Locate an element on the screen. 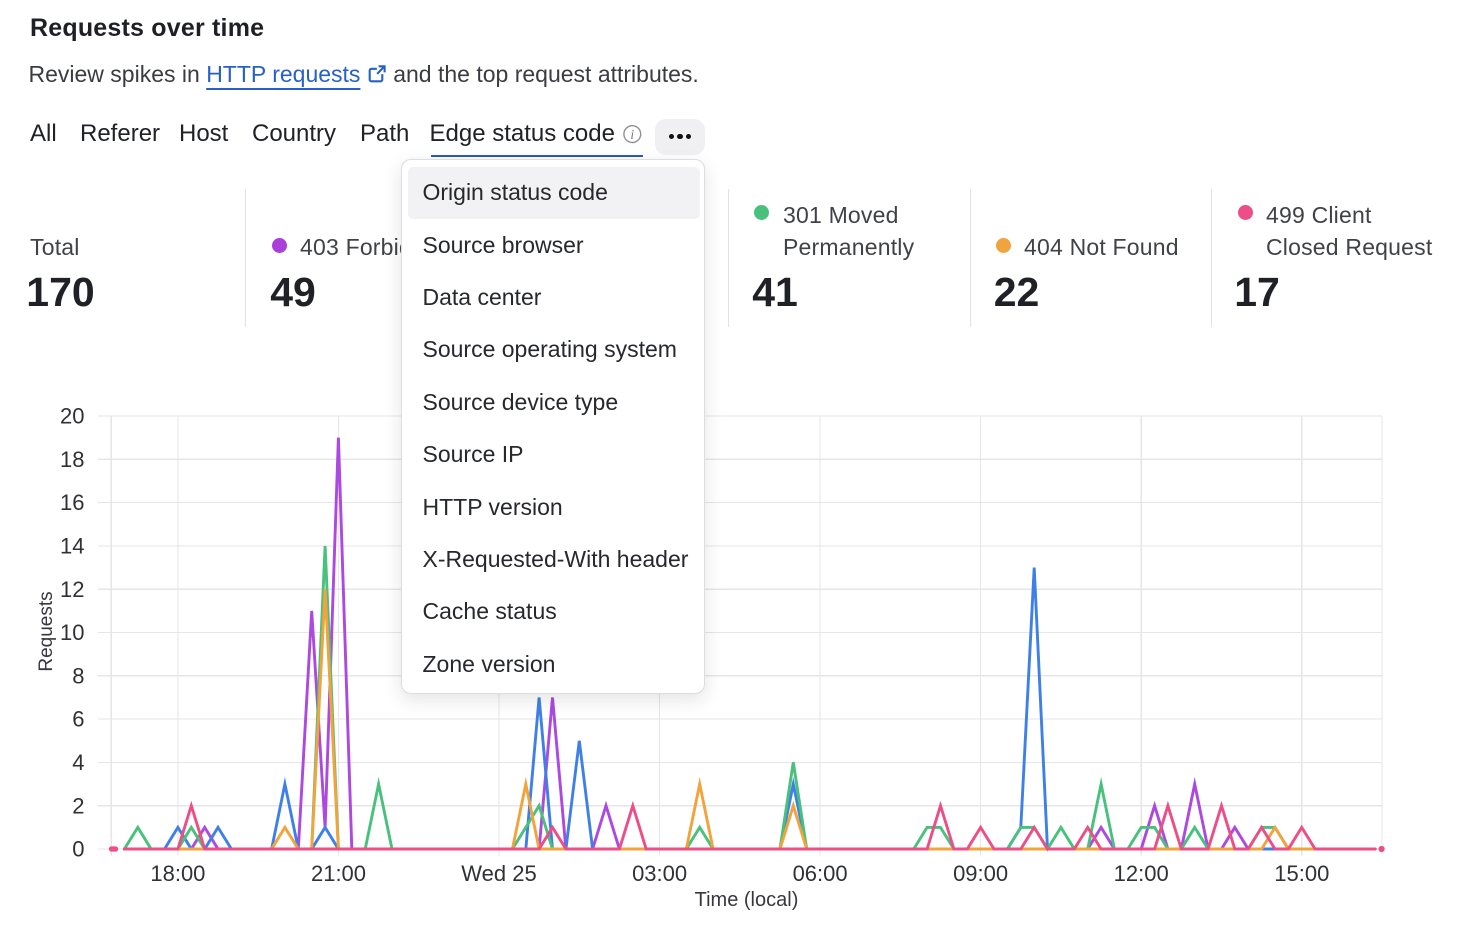 The height and width of the screenshot is (940, 1458). svg-text: 8 is located at coordinates (78, 675).